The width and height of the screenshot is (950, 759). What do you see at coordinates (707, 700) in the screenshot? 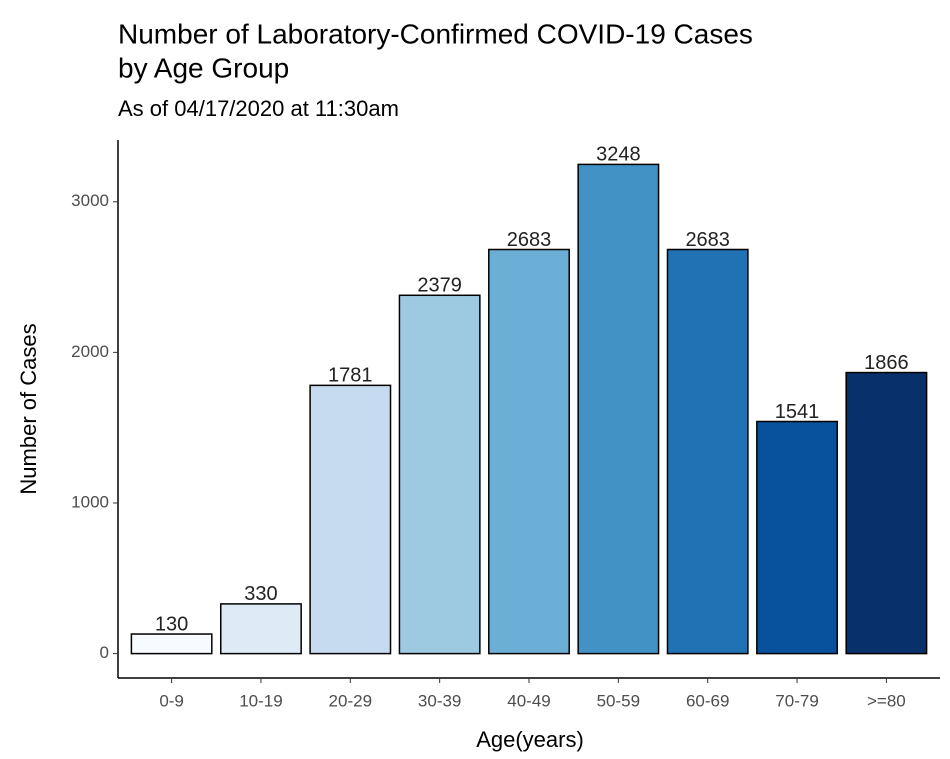
I see `x-tick-label: 60-69` at bounding box center [707, 700].